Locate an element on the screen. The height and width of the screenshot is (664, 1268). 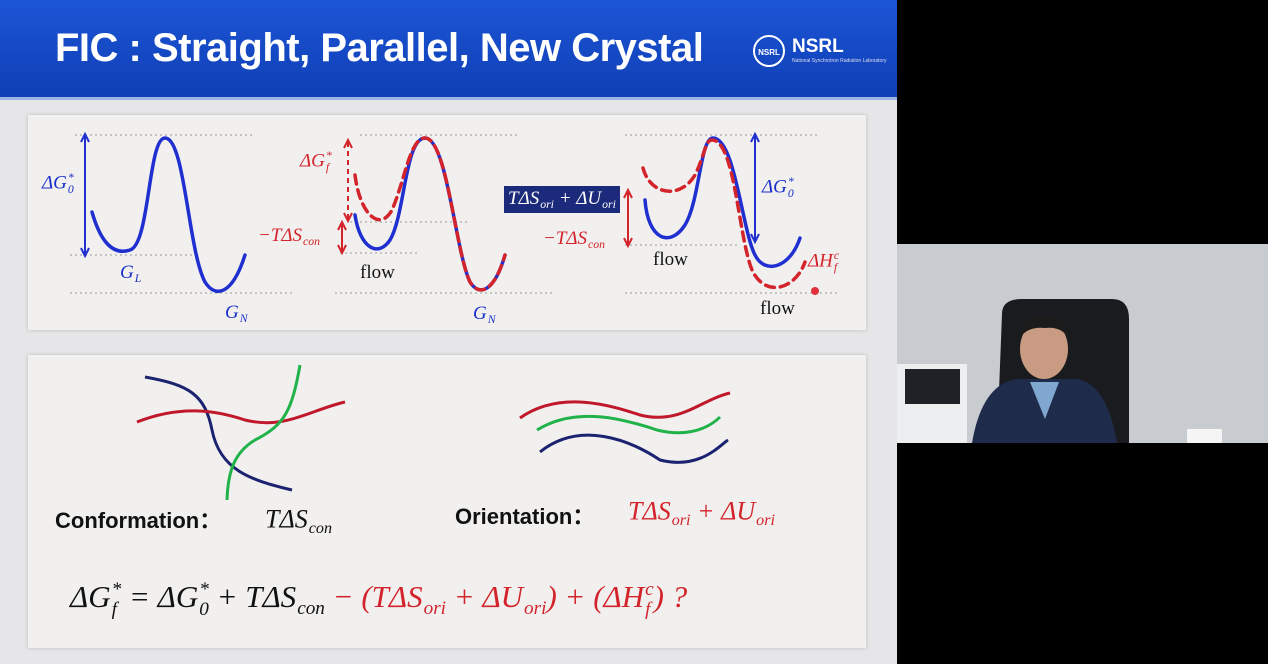
subscript: N is located at coordinates (491, 319).